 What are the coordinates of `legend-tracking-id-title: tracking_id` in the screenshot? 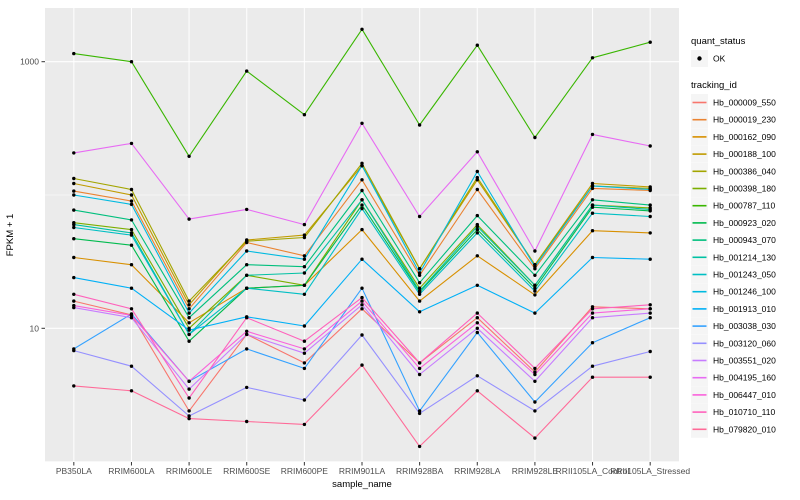 It's located at (714, 85).